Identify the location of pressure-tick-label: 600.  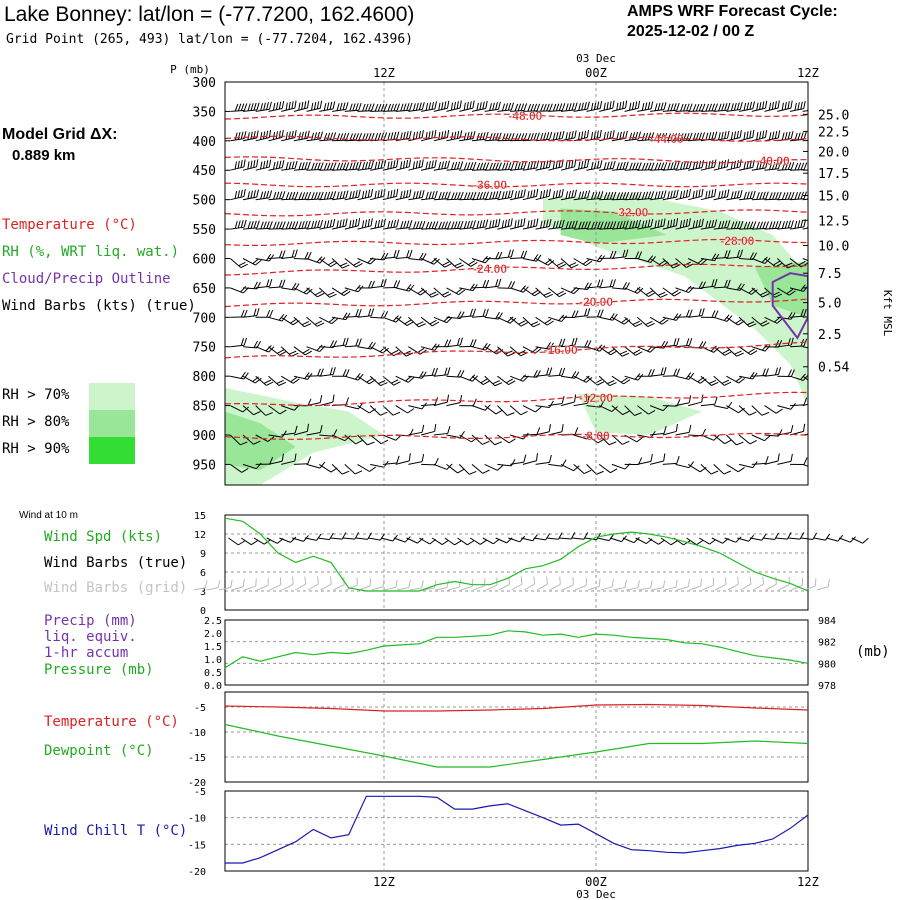
(204, 259).